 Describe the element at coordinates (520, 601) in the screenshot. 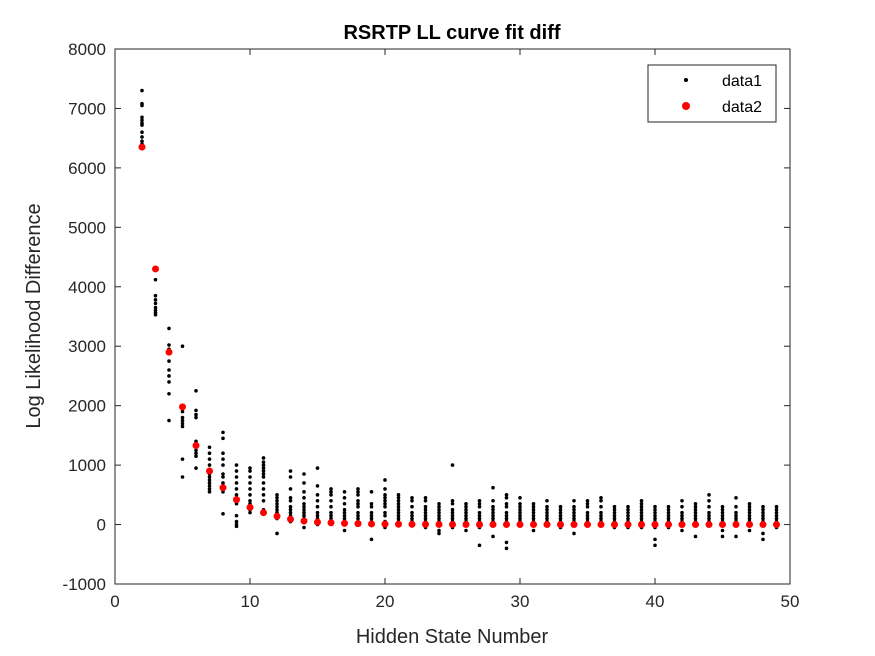

I see `x-tick-label: 30` at that location.